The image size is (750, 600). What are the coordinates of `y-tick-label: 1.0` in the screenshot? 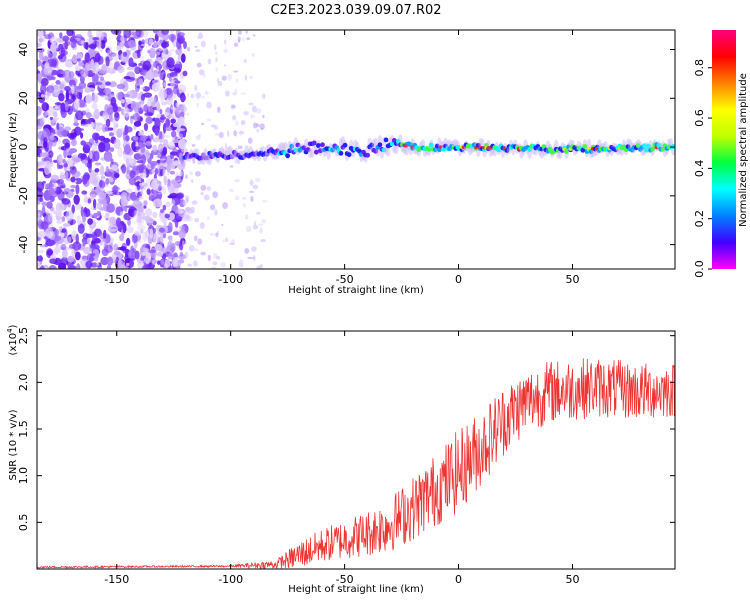 It's located at (23, 476).